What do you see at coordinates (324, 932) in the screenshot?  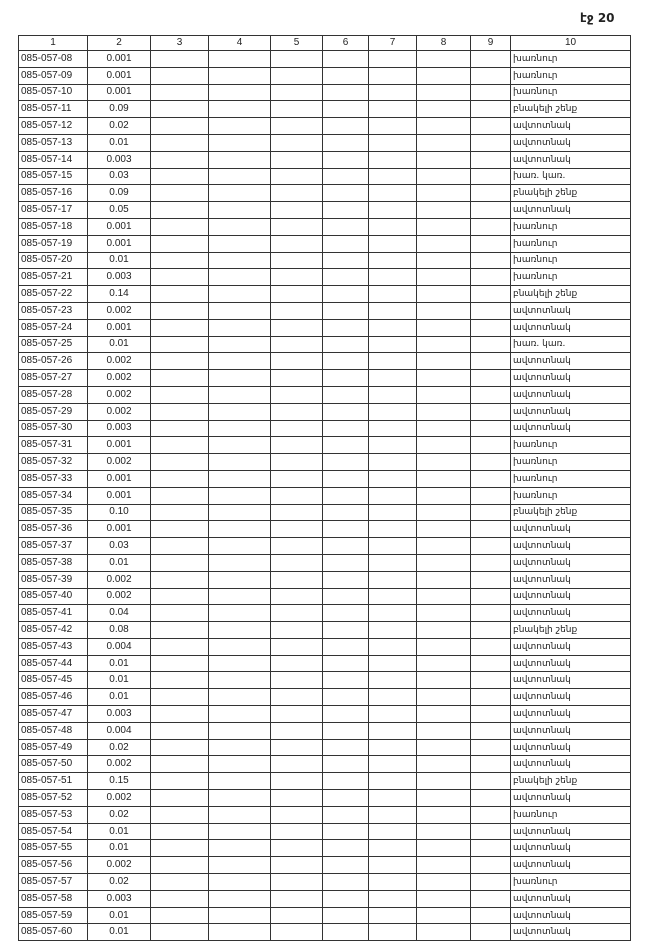 I see `table-row: 085-057-60 0.01 ավտոտնակ` at bounding box center [324, 932].